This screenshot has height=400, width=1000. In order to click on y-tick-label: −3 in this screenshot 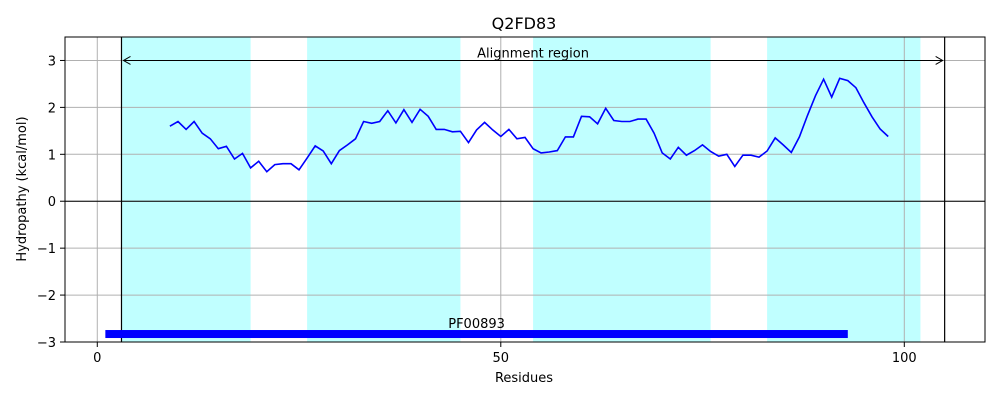, I will do `click(46, 343)`.